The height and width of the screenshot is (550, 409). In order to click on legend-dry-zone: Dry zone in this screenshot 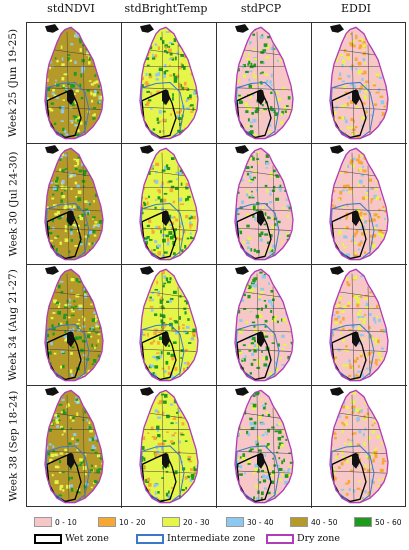, I will do `click(303, 538)`.